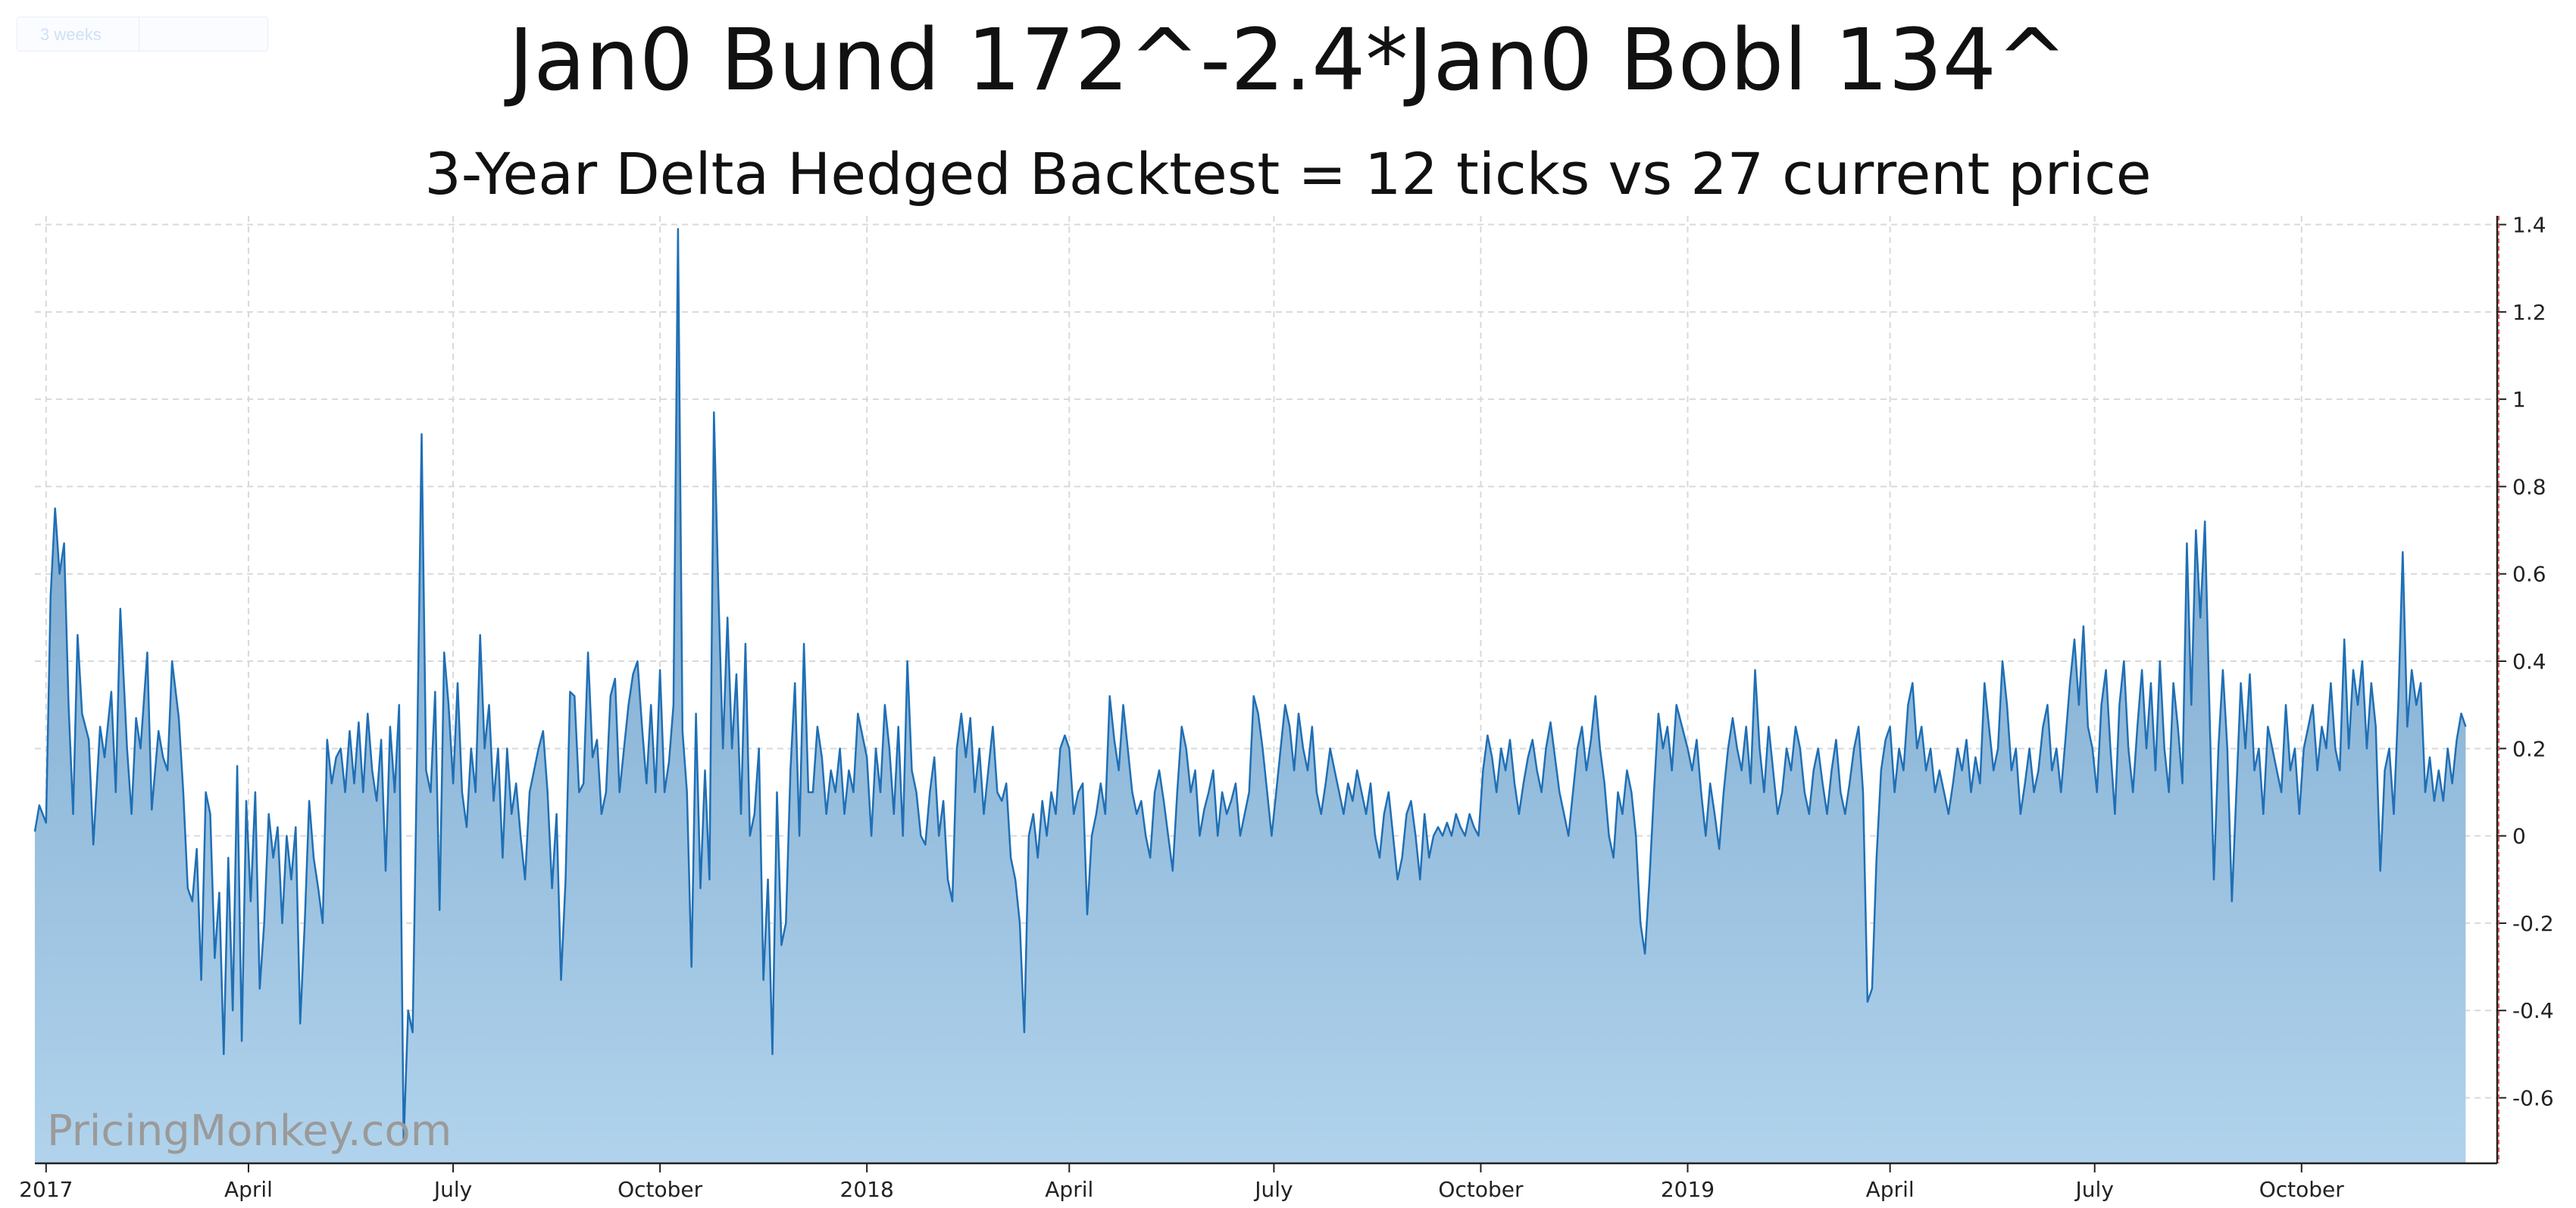  I want to click on y-tick-label: 0.4, so click(2529, 661).